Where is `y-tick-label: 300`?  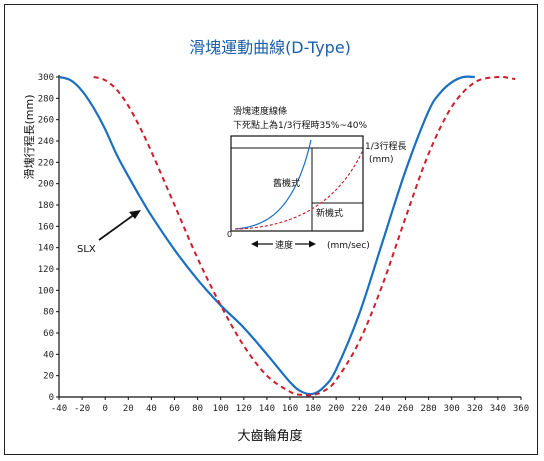
y-tick-label: 300 is located at coordinates (46, 78).